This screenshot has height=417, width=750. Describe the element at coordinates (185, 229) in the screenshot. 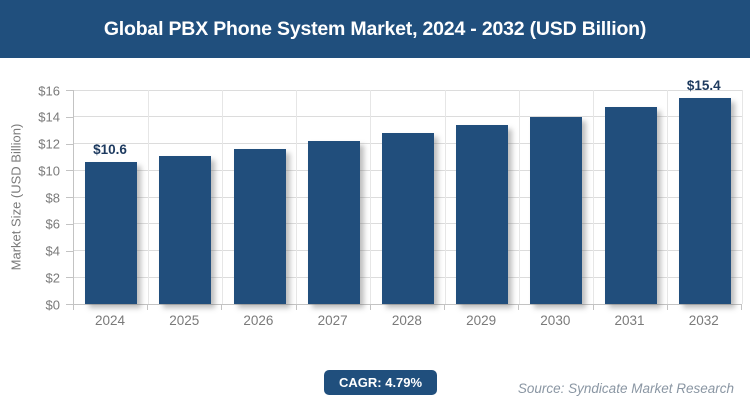

I see `bar-2025` at that location.